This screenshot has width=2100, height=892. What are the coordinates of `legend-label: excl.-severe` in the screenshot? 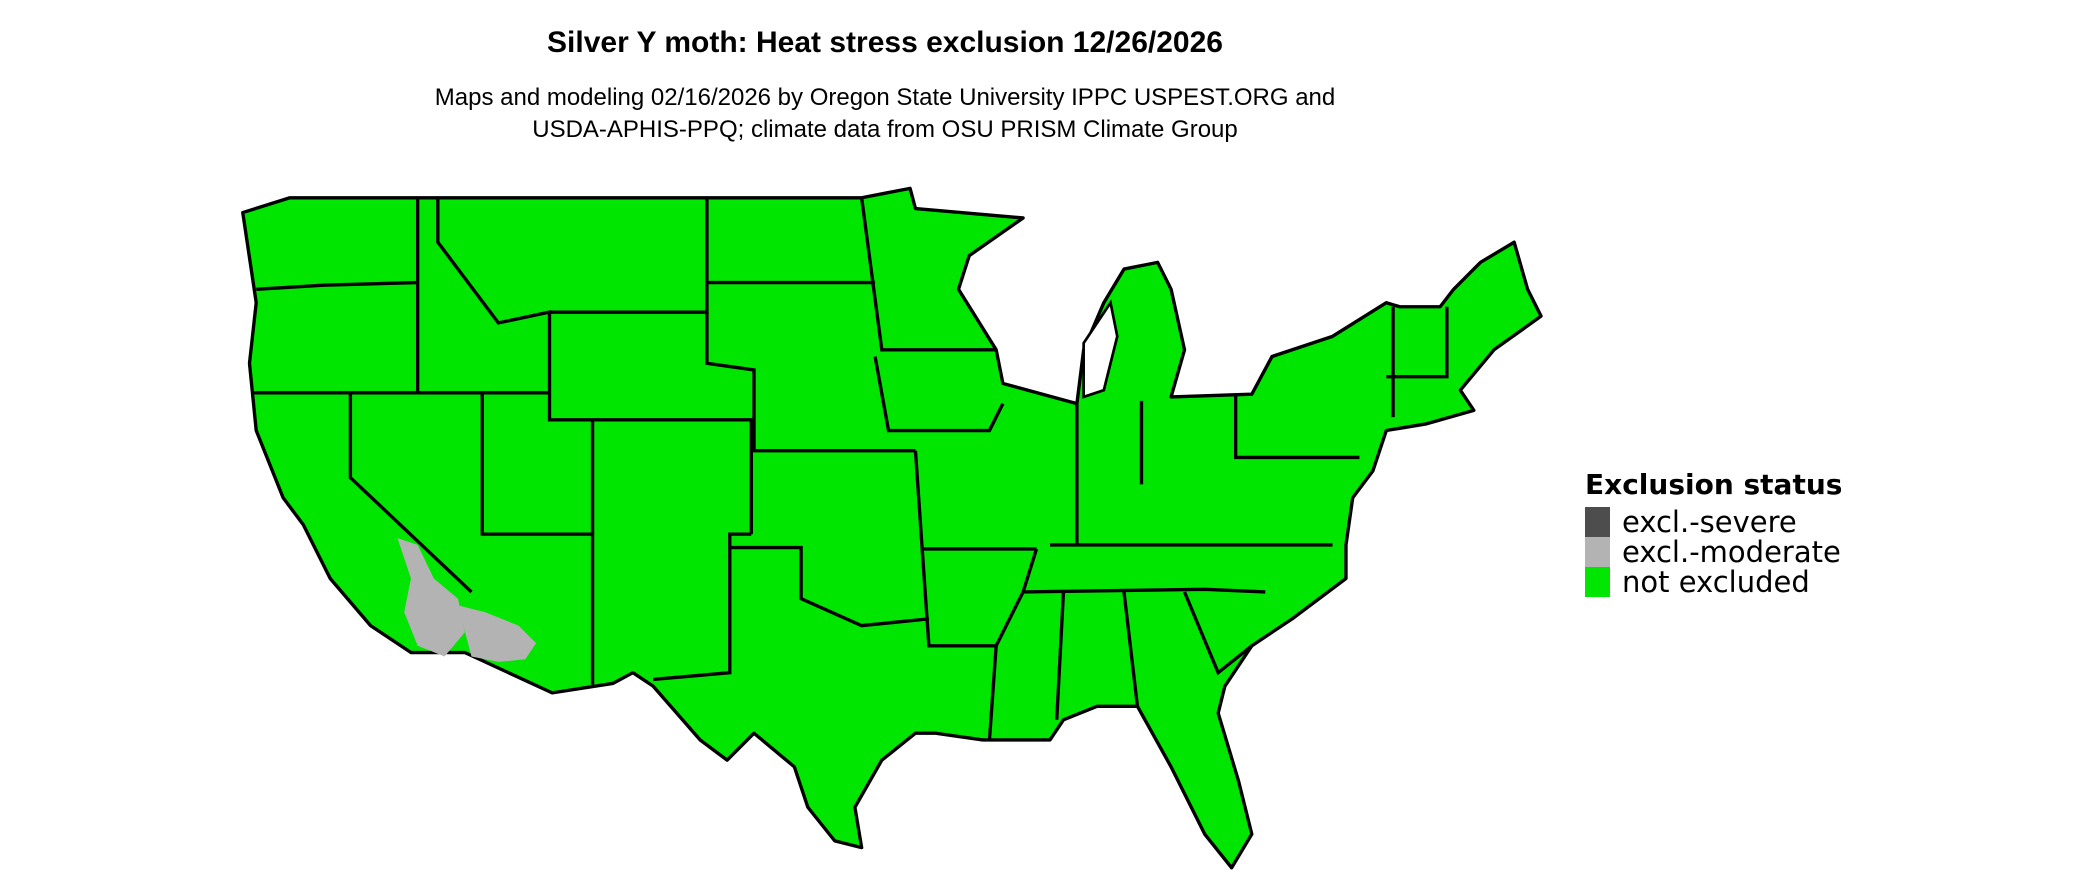 It's located at (1709, 522).